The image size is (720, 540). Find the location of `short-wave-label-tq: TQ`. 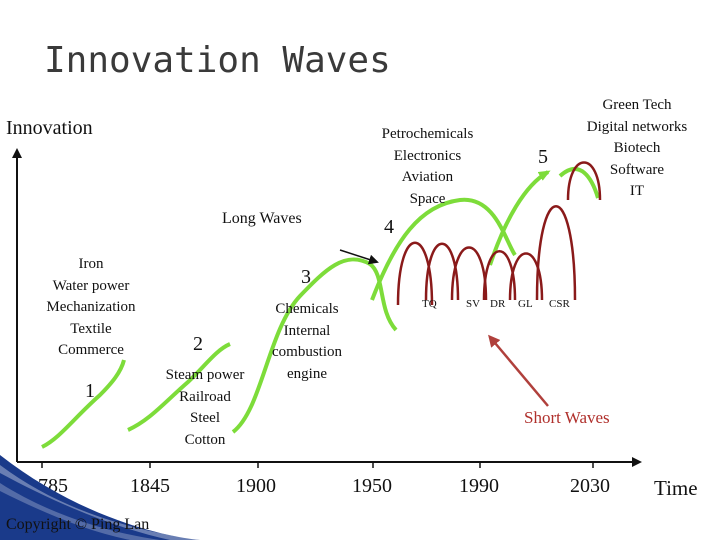

short-wave-label-tq: TQ is located at coordinates (429, 304).